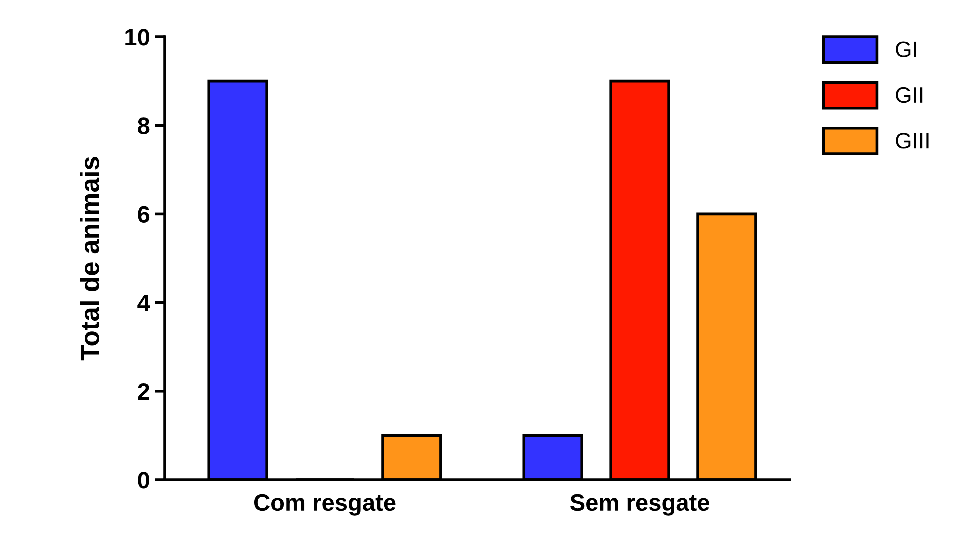 The image size is (958, 541). Describe the element at coordinates (325, 505) in the screenshot. I see `x-tick-label: Com resgate` at that location.